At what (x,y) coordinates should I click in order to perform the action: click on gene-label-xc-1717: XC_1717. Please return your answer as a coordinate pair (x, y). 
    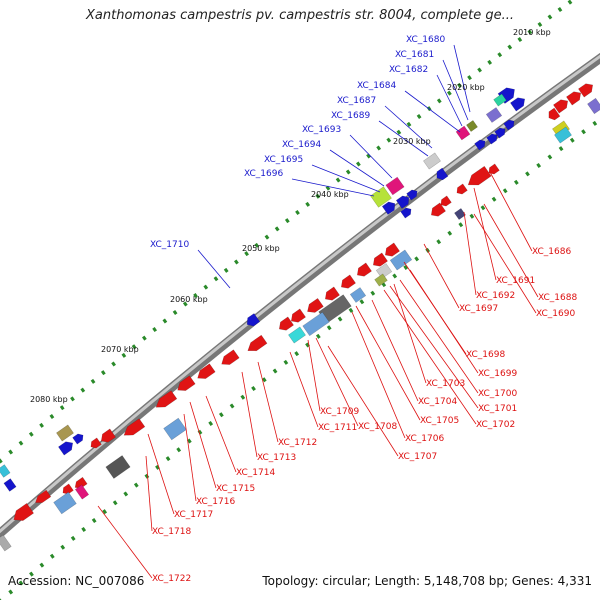
    Looking at the image, I should click on (193, 515).